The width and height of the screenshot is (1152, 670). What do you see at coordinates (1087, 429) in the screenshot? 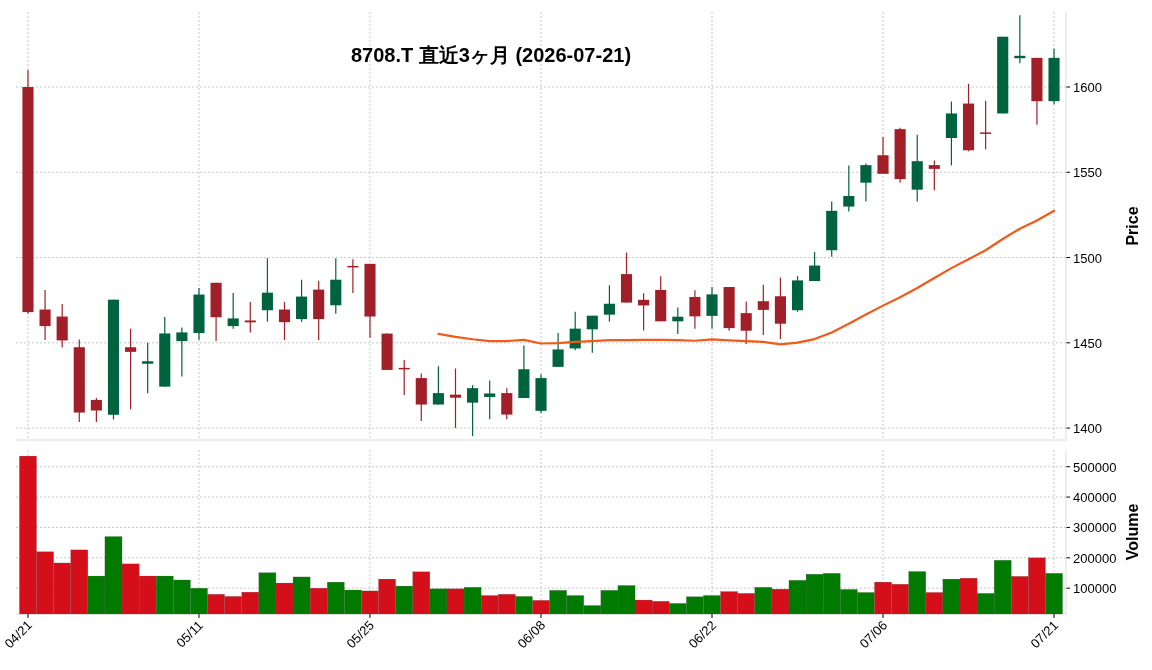
I see `y-tick-label: 1400` at bounding box center [1087, 429].